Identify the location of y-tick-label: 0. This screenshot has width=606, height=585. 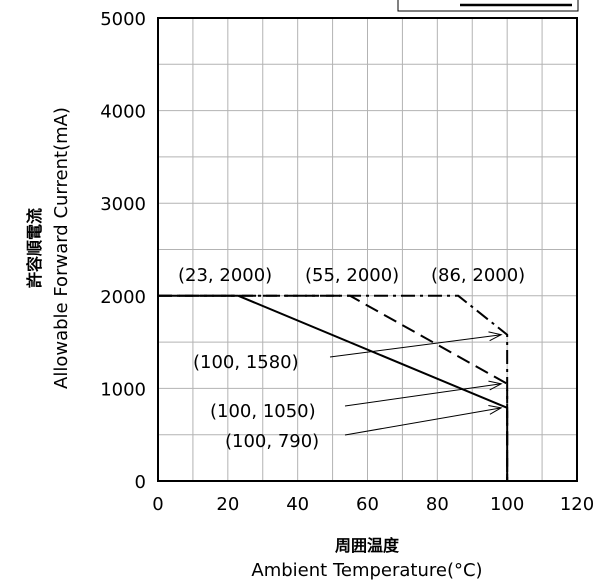
(140, 482).